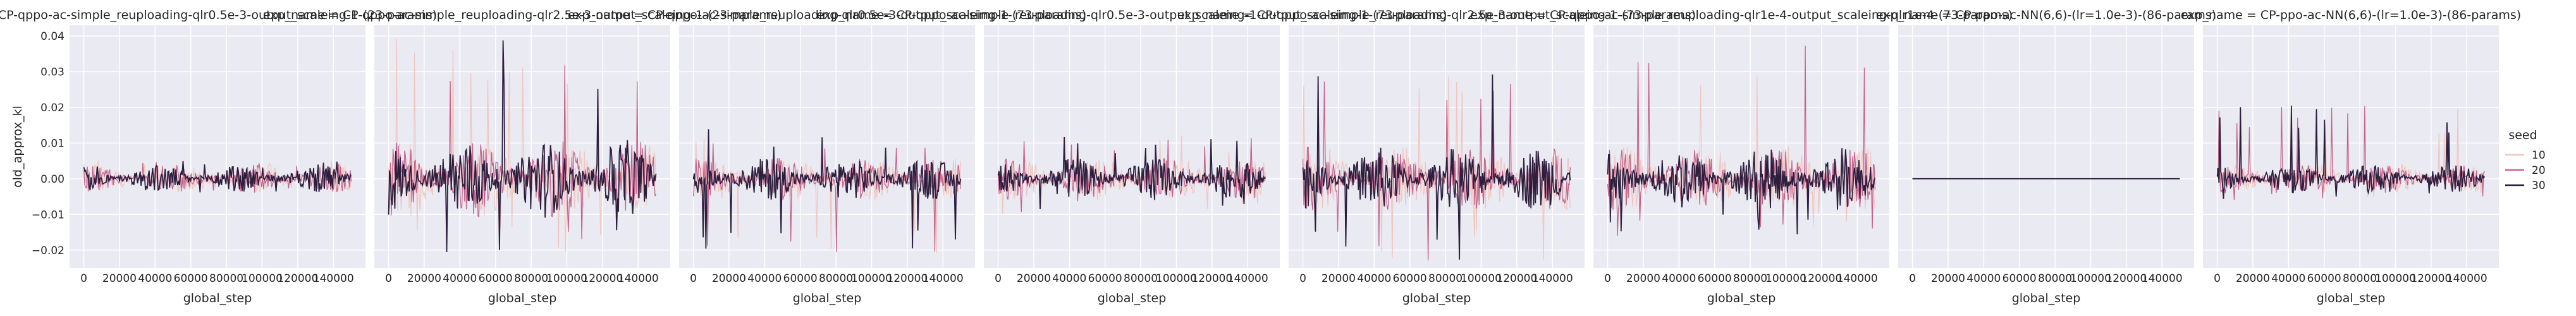 This screenshot has height=316, width=2576. Describe the element at coordinates (2525, 160) in the screenshot. I see `legend: seed 10 20 30` at that location.